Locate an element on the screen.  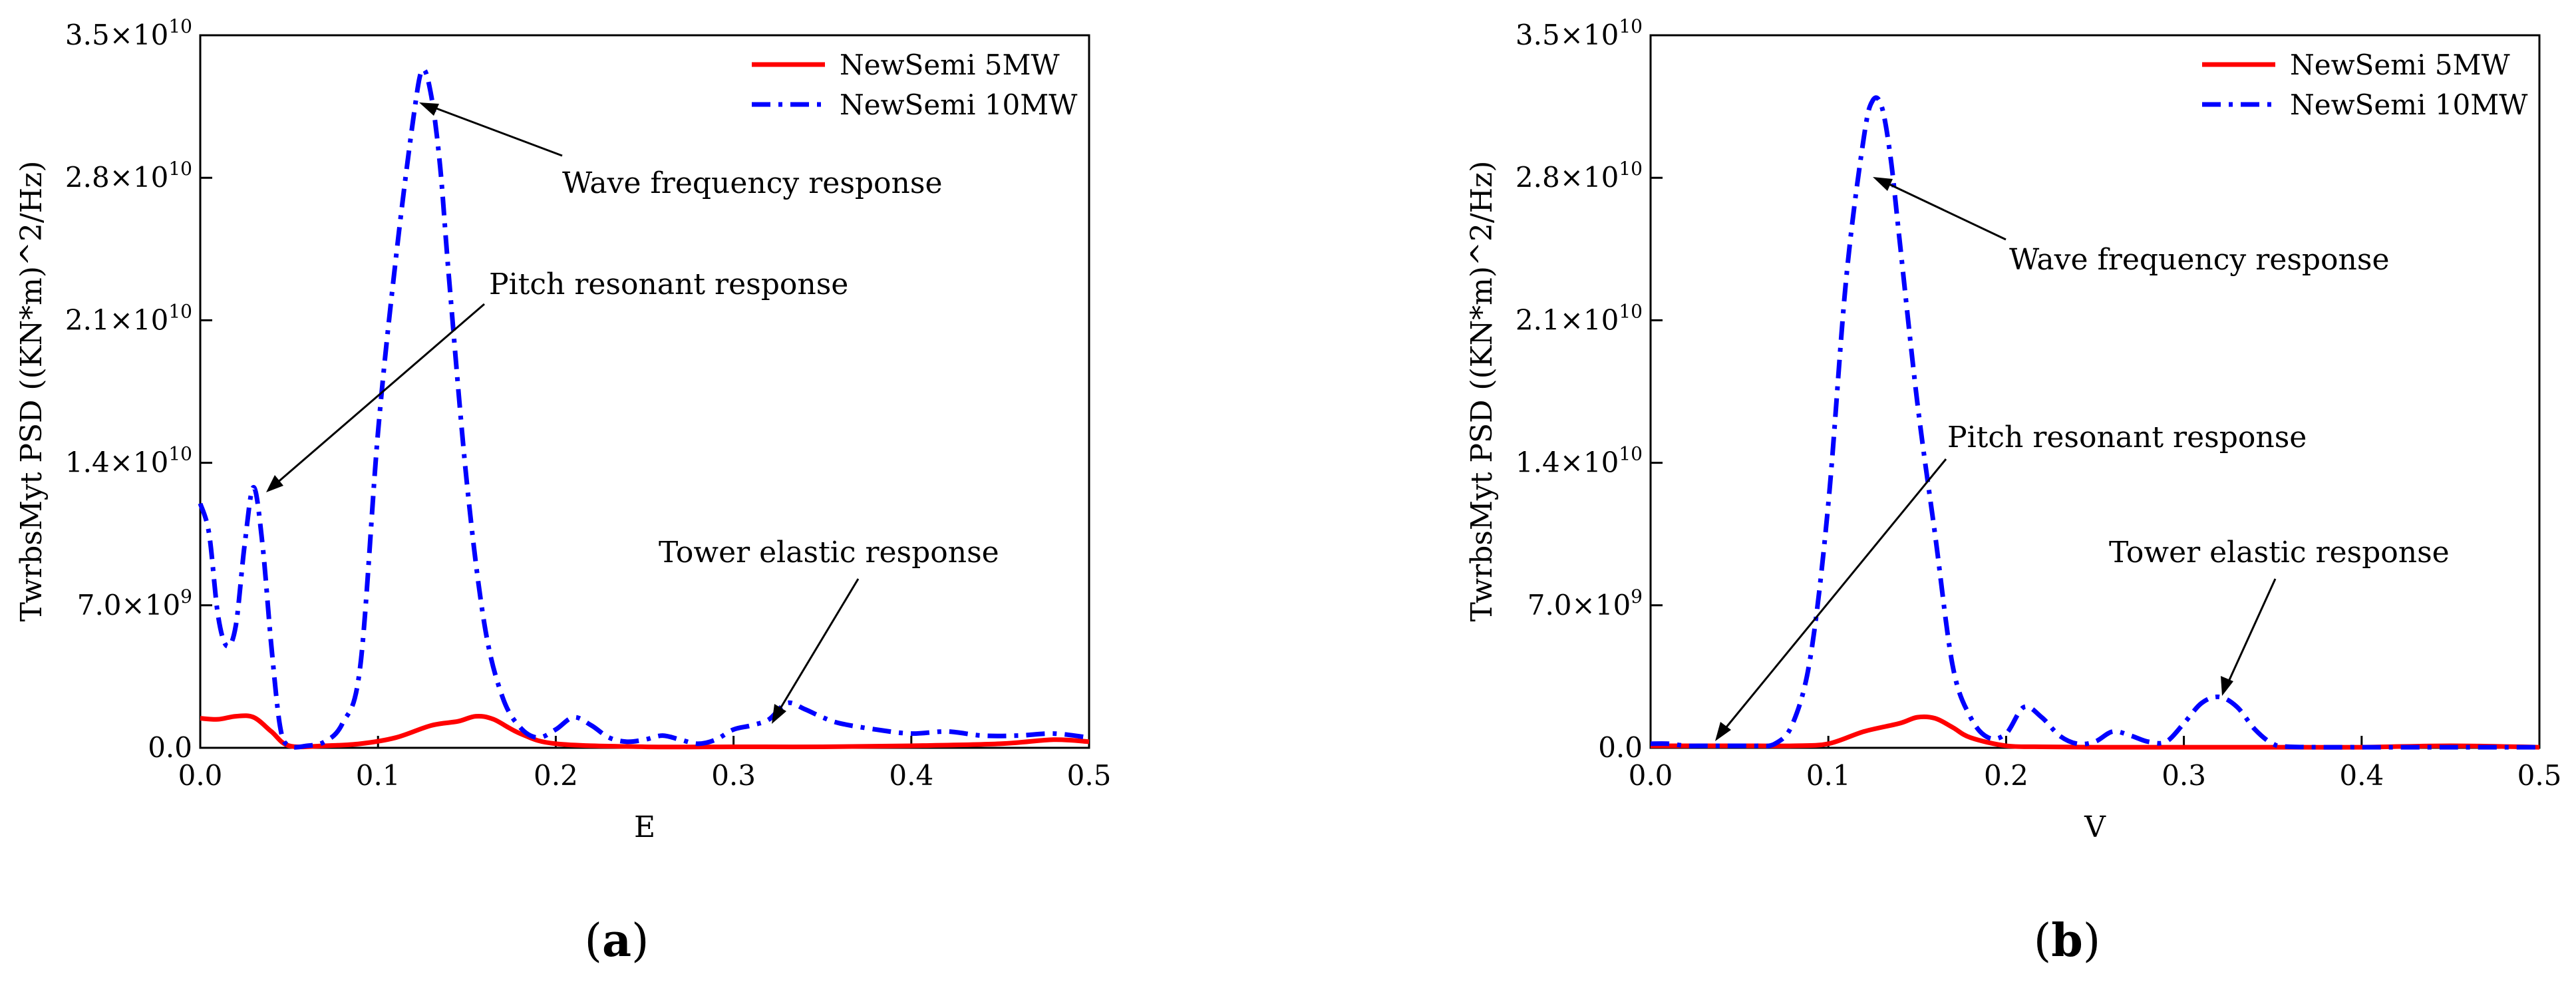
panel-label-b: (b) is located at coordinates (2067, 940).